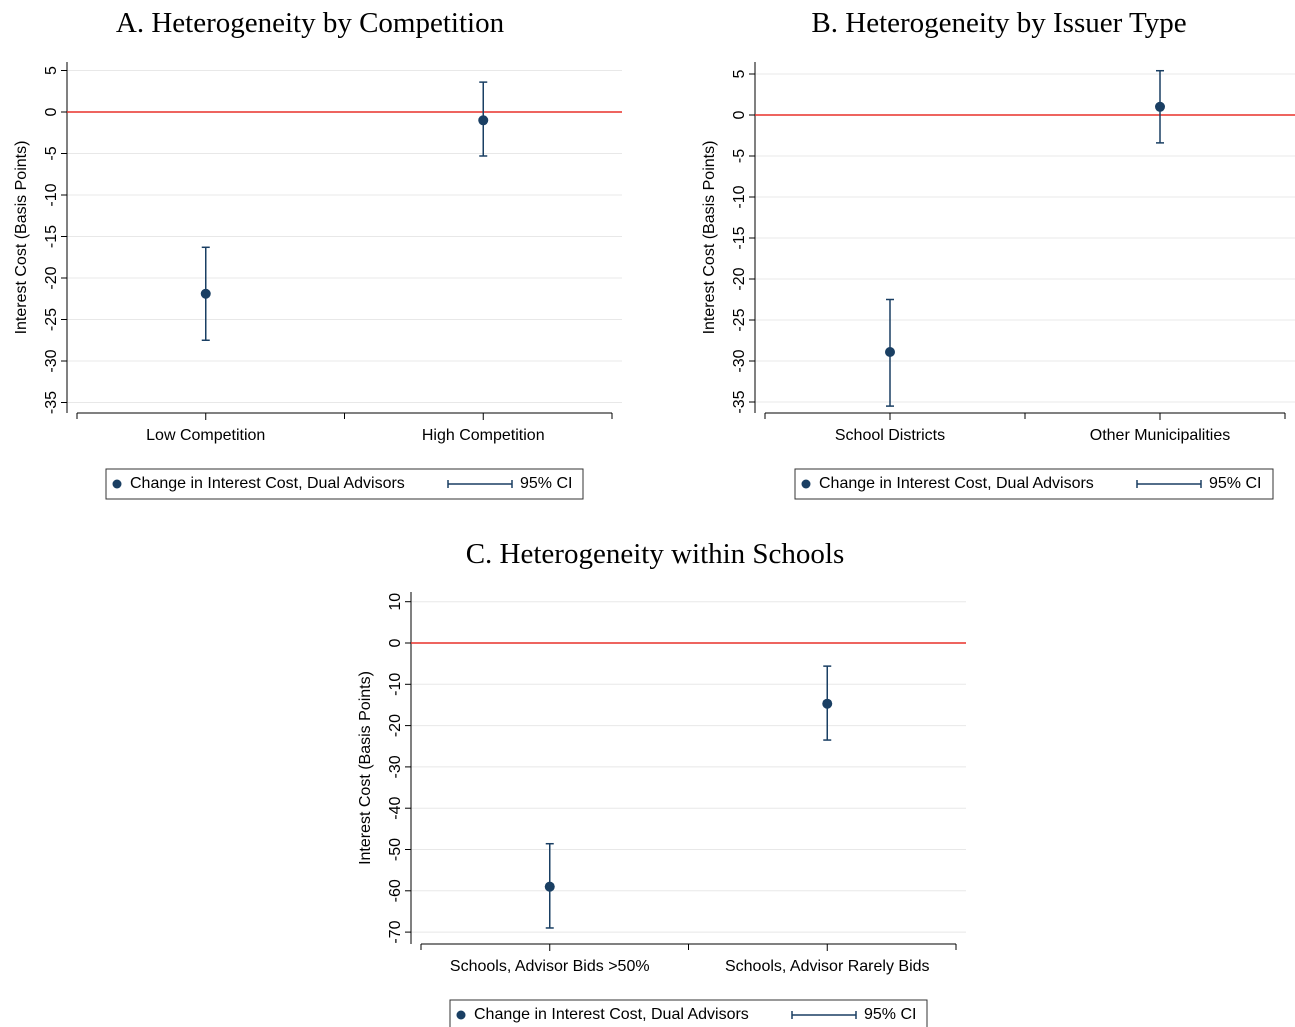 Image resolution: width=1295 pixels, height=1027 pixels. Describe the element at coordinates (655, 554) in the screenshot. I see `panel-title: C. Heterogeneity within Schools` at that location.